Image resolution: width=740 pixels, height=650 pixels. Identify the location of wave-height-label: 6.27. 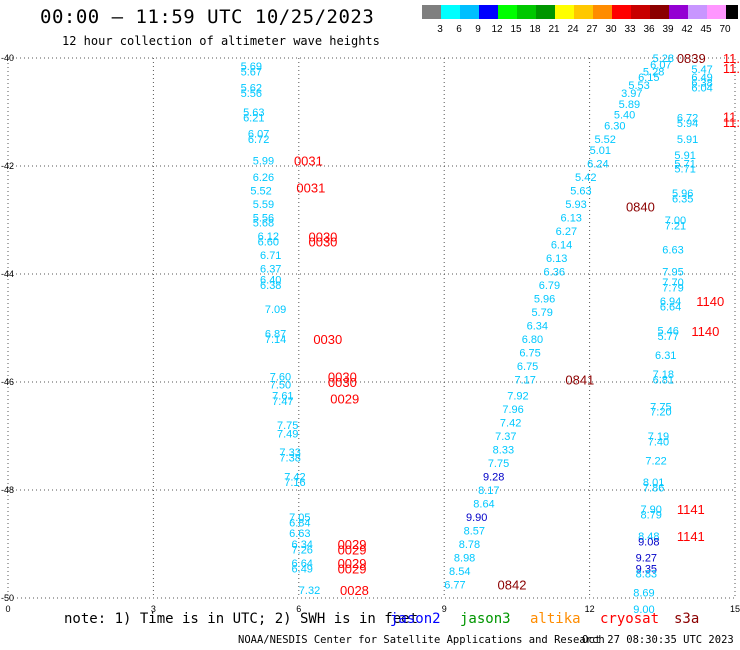
(566, 232).